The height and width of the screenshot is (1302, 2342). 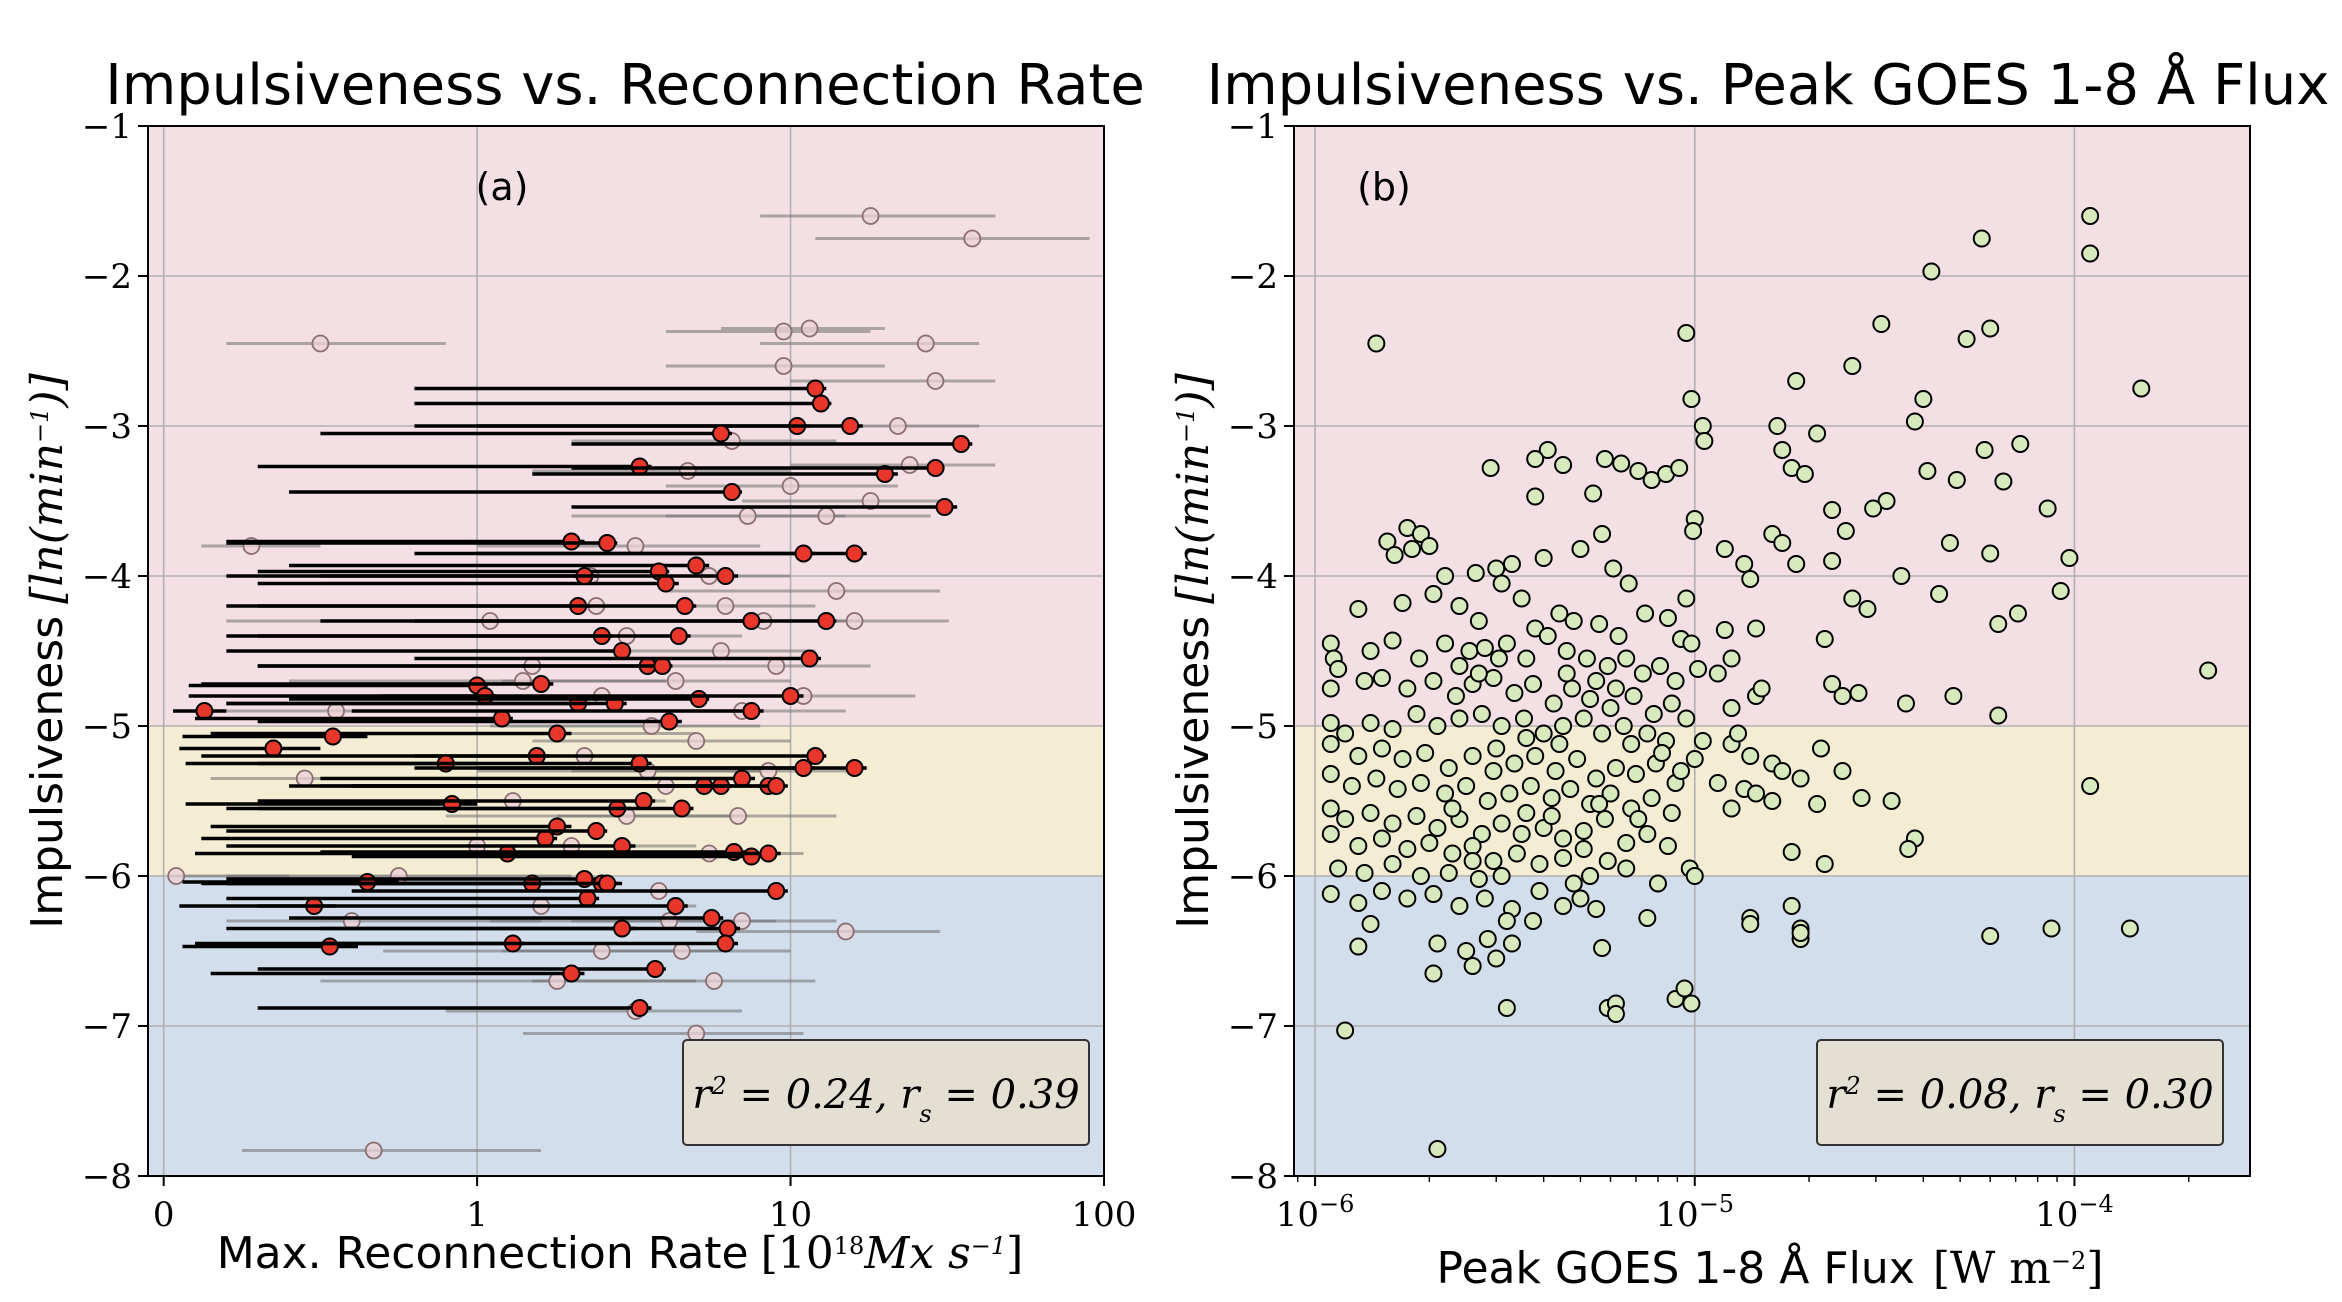 What do you see at coordinates (107, 127) in the screenshot?
I see `panel-a-y-tick-label: −1` at bounding box center [107, 127].